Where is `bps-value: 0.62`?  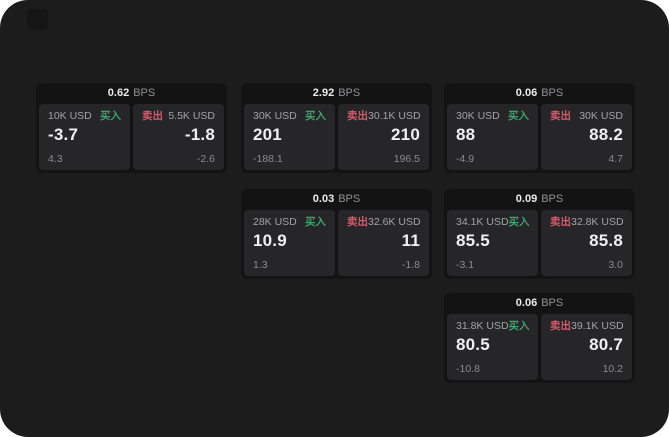
bps-value: 0.62 is located at coordinates (118, 93).